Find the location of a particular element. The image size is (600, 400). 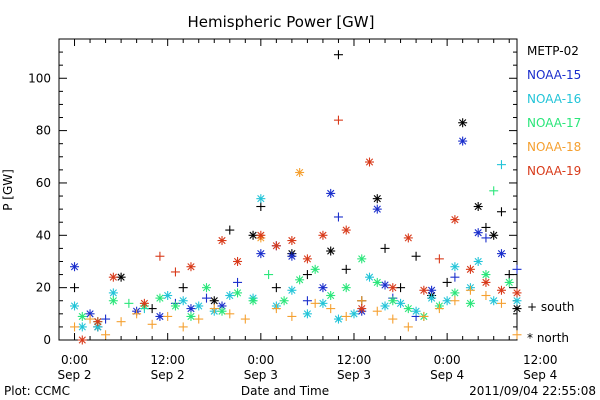

legend-entry: NOAA-17 is located at coordinates (554, 123).